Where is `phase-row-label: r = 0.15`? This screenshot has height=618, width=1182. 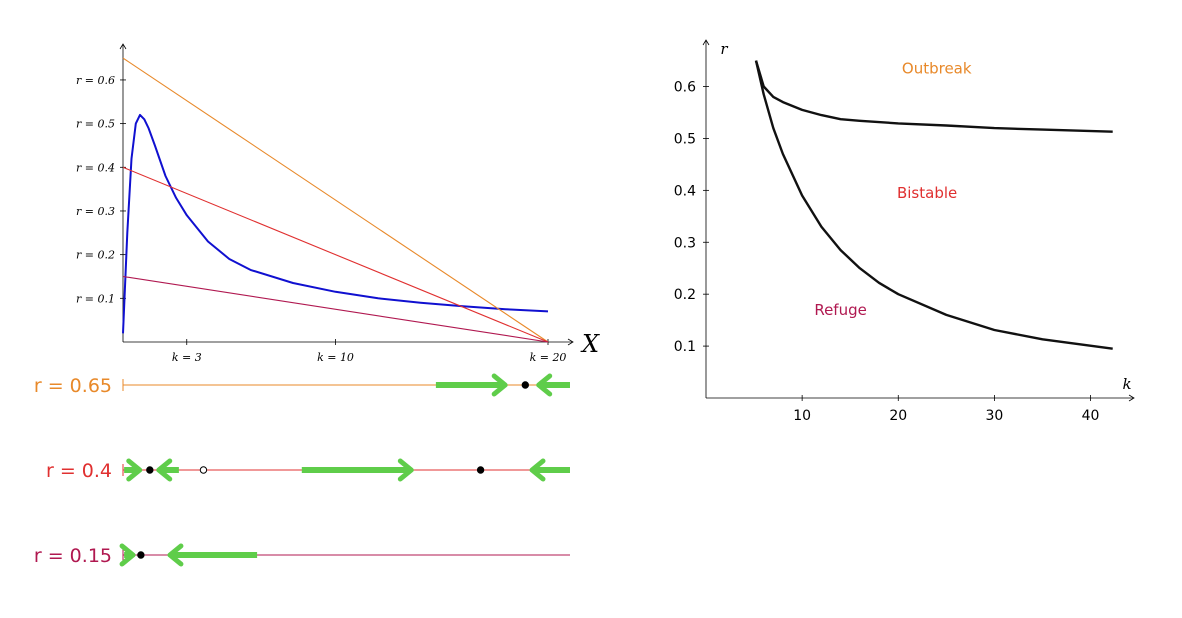 phase-row-label: r = 0.15 is located at coordinates (73, 556).